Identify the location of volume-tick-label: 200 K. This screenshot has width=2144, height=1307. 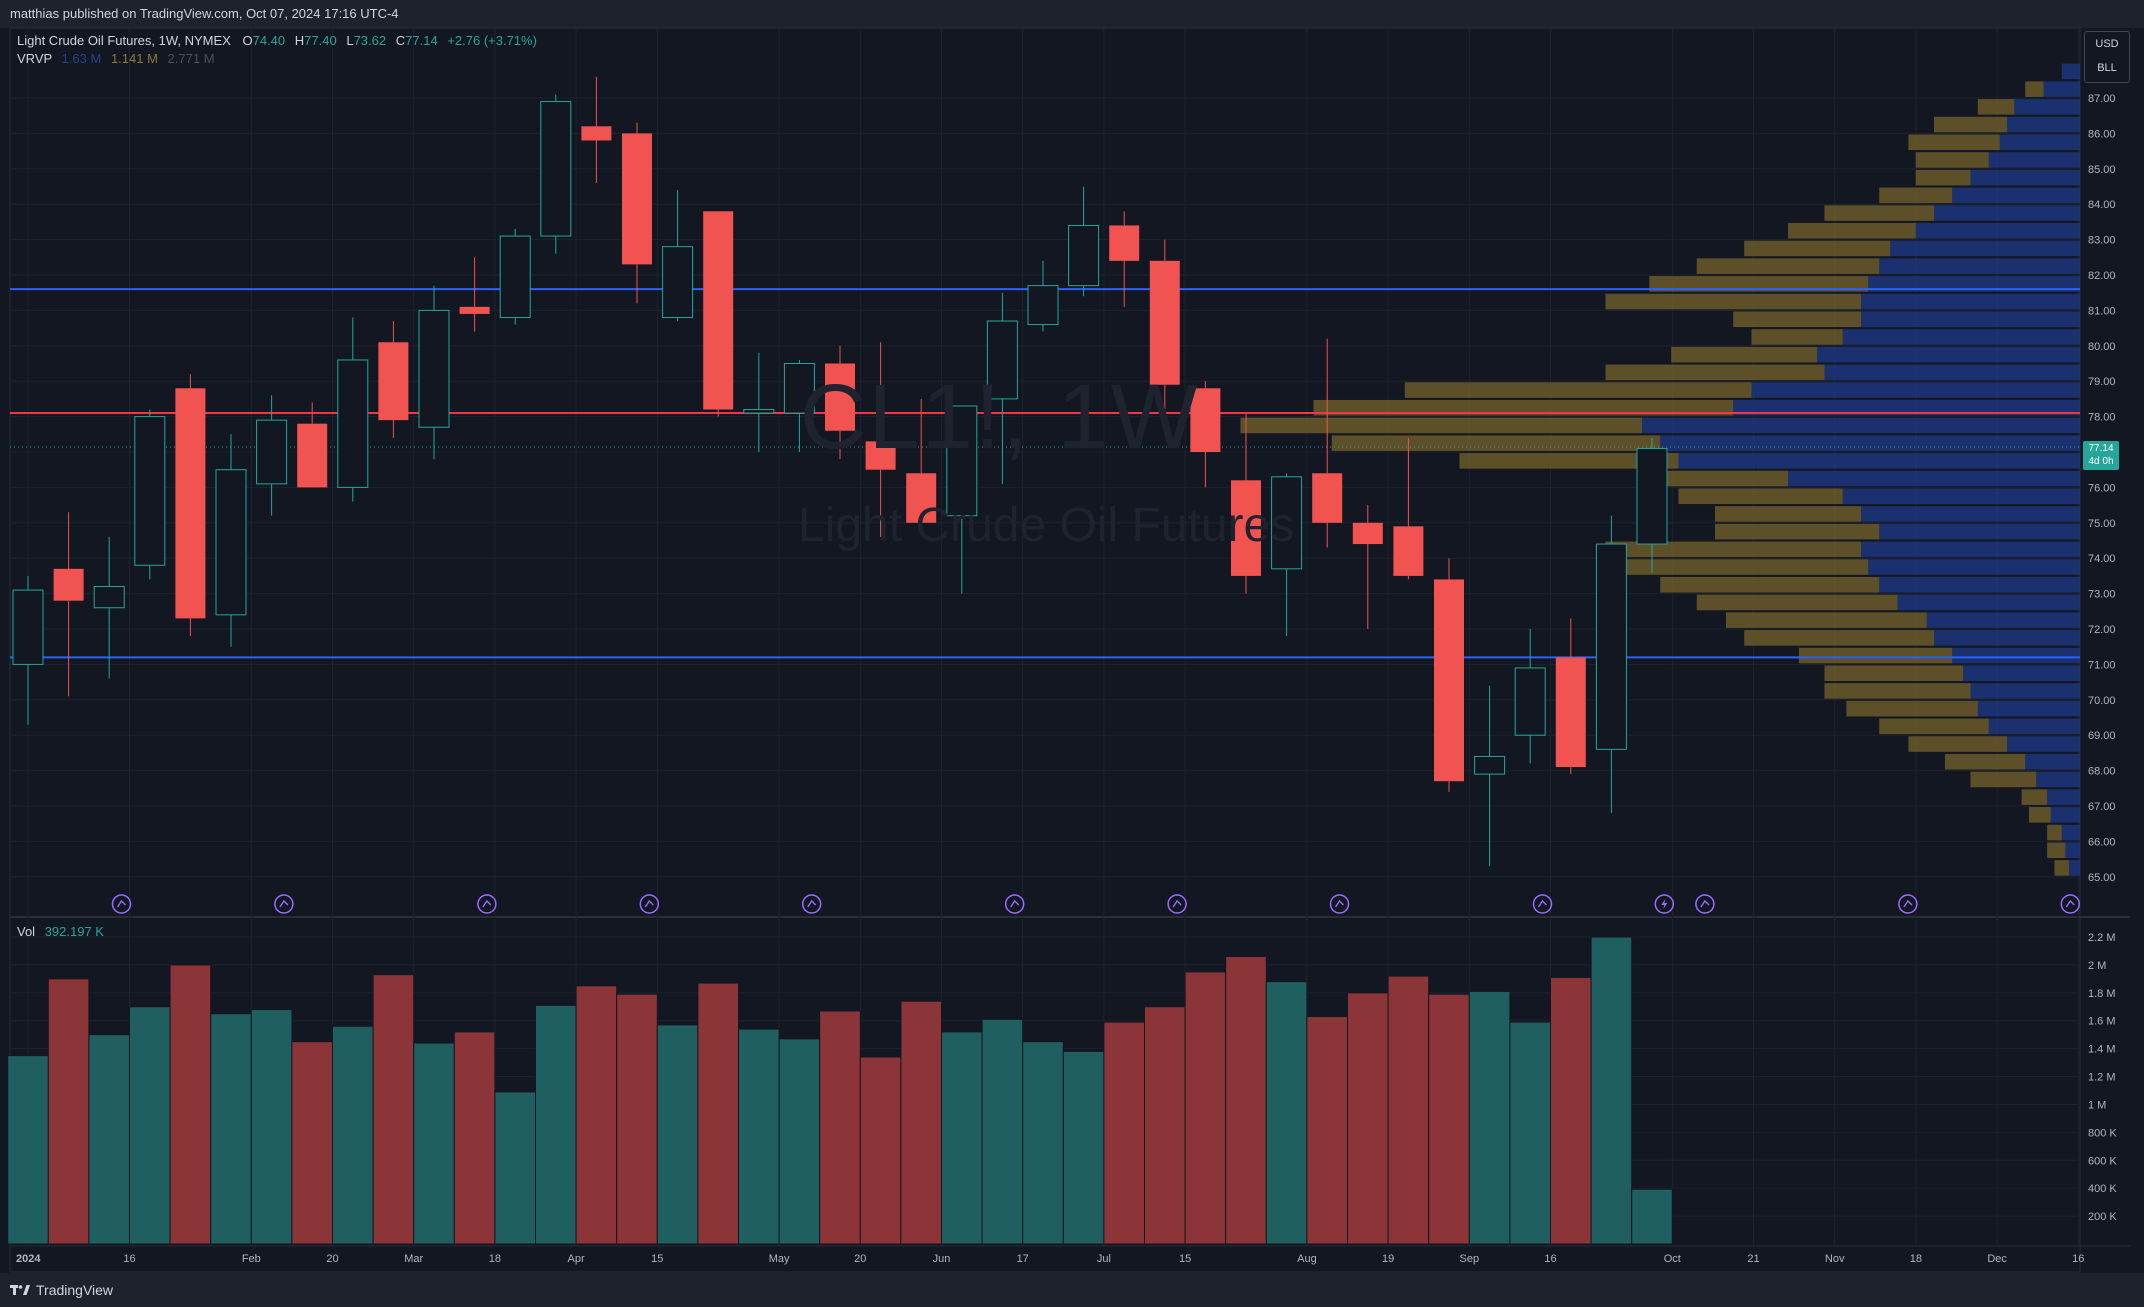
(2102, 1217).